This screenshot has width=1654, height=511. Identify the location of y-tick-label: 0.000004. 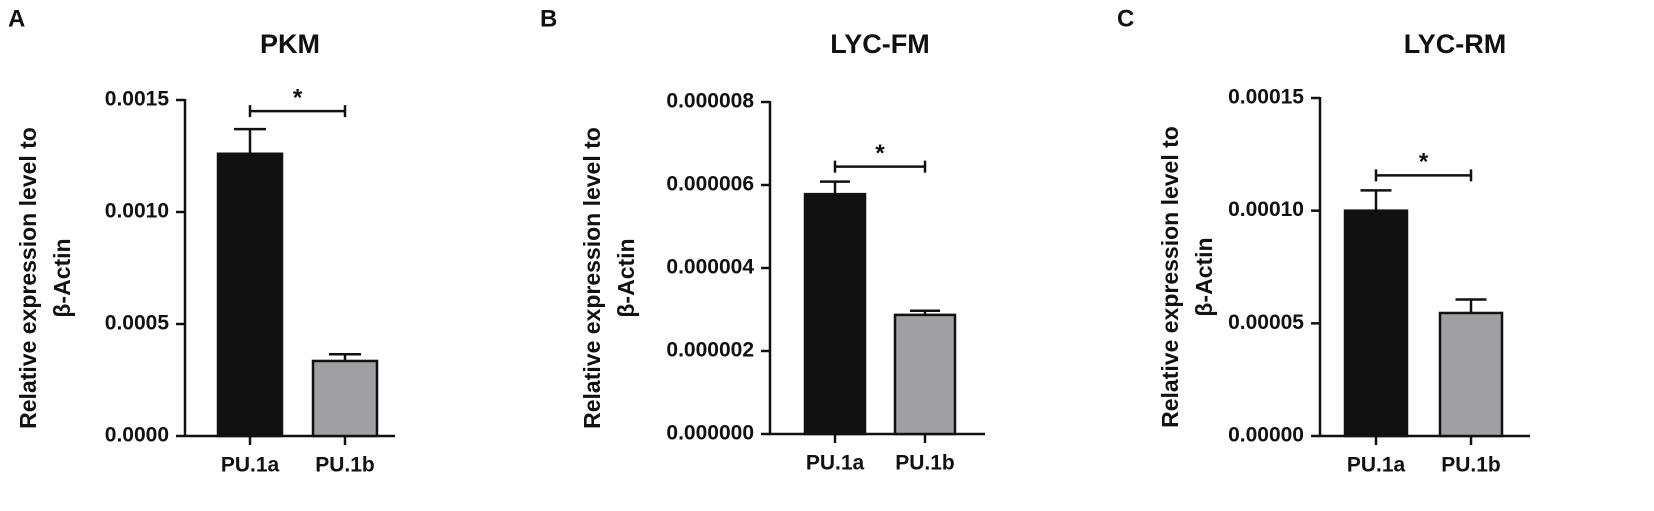
(710, 267).